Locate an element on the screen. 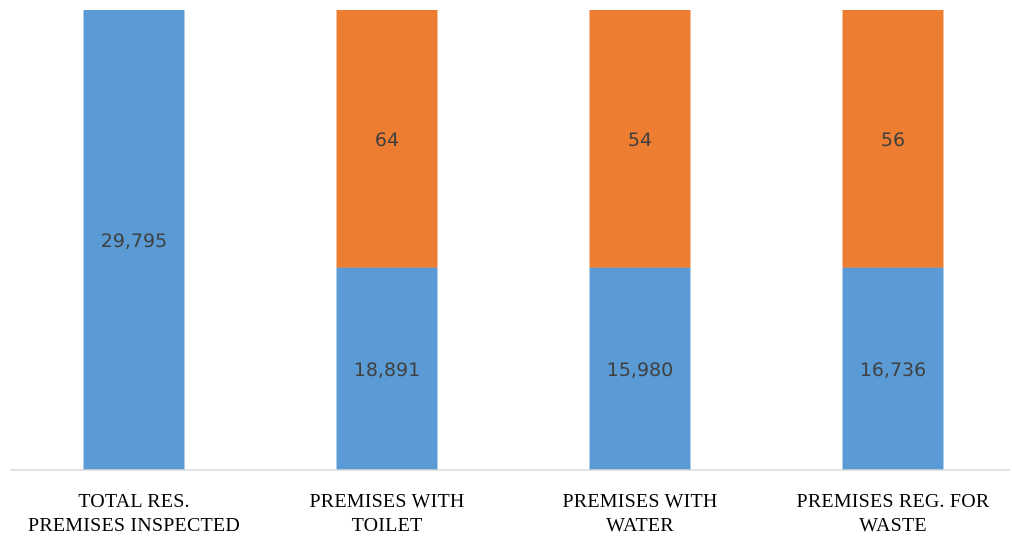 This screenshot has height=540, width=1012. category-label-3-line-1: PREMISES WITH is located at coordinates (639, 501).